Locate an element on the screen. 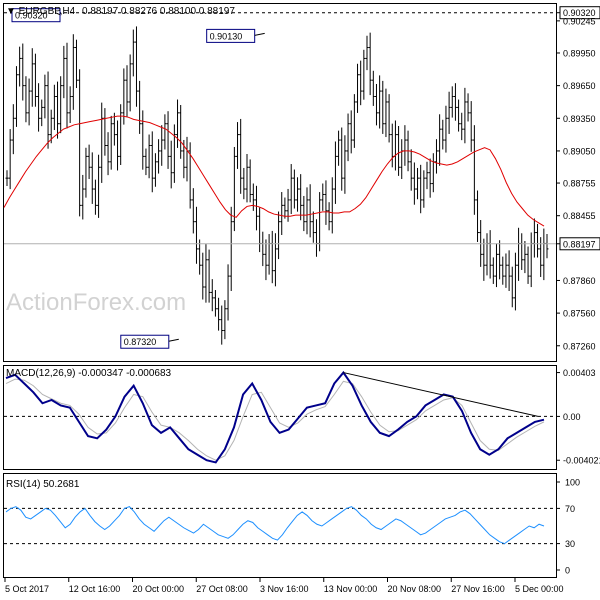  x-tick-label: 5 Oct 2017 is located at coordinates (27, 589).